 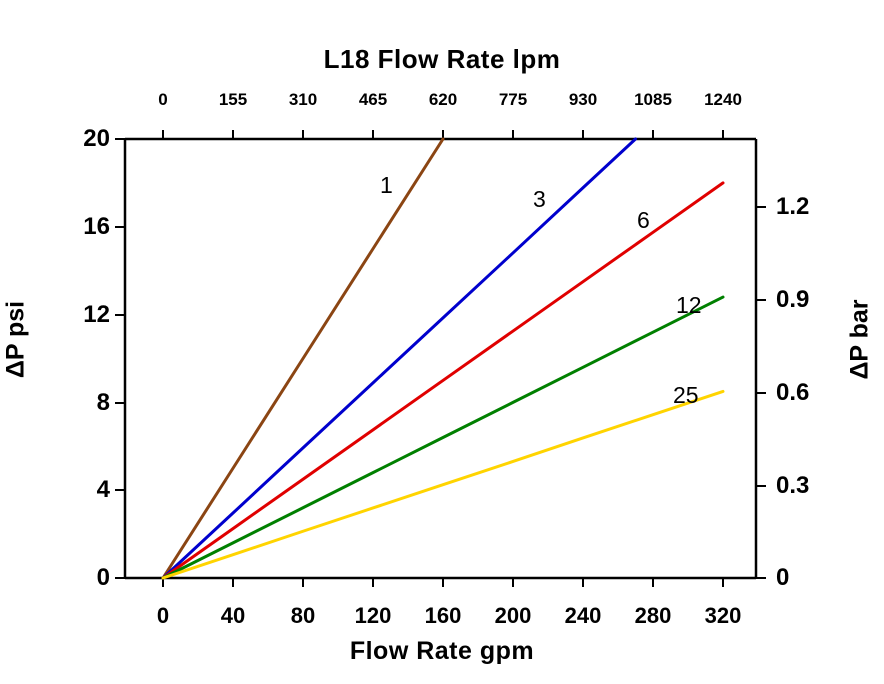 What do you see at coordinates (386, 185) in the screenshot?
I see `series-label-1: 1` at bounding box center [386, 185].